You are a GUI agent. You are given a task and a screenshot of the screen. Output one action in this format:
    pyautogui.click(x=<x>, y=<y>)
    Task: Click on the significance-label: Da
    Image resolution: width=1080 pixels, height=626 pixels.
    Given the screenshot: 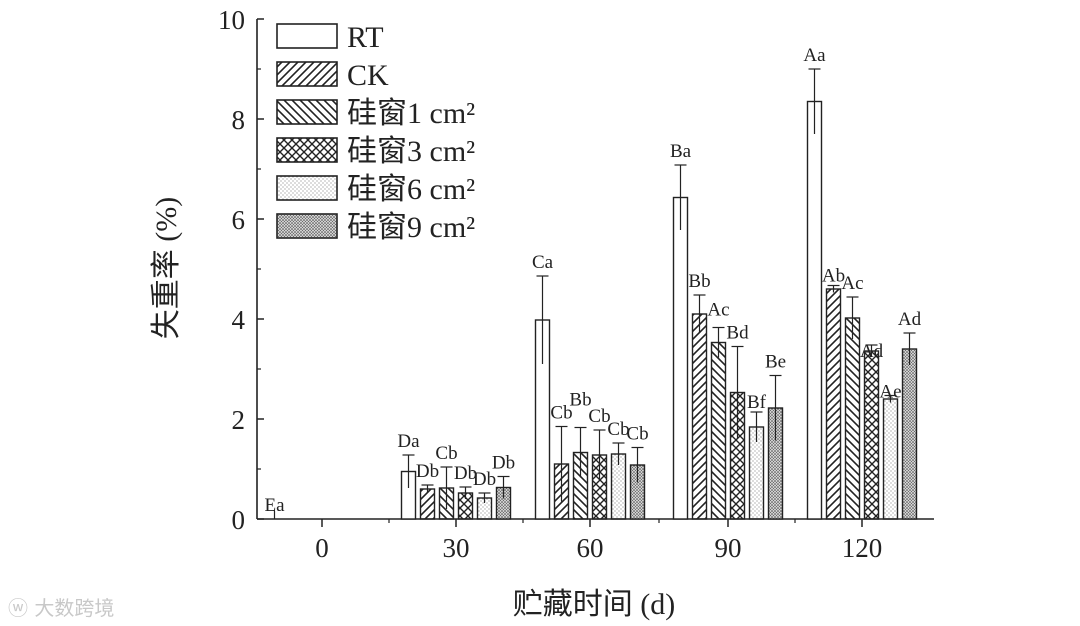 What is the action you would take?
    pyautogui.click(x=408, y=441)
    